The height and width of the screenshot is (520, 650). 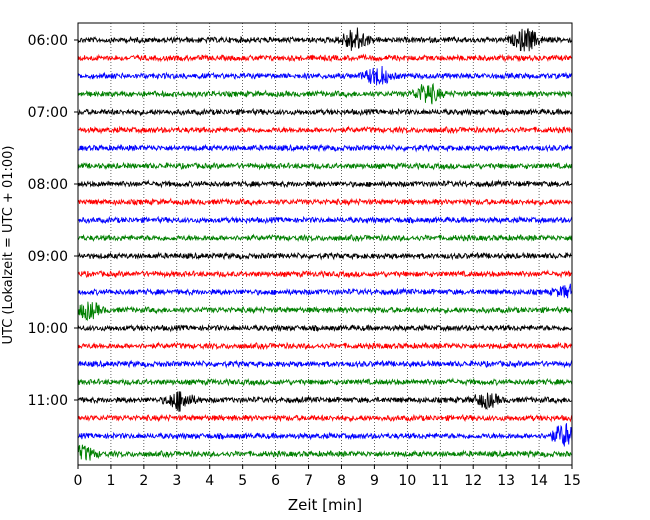 What do you see at coordinates (176, 481) in the screenshot?
I see `x-tick-label: 3` at bounding box center [176, 481].